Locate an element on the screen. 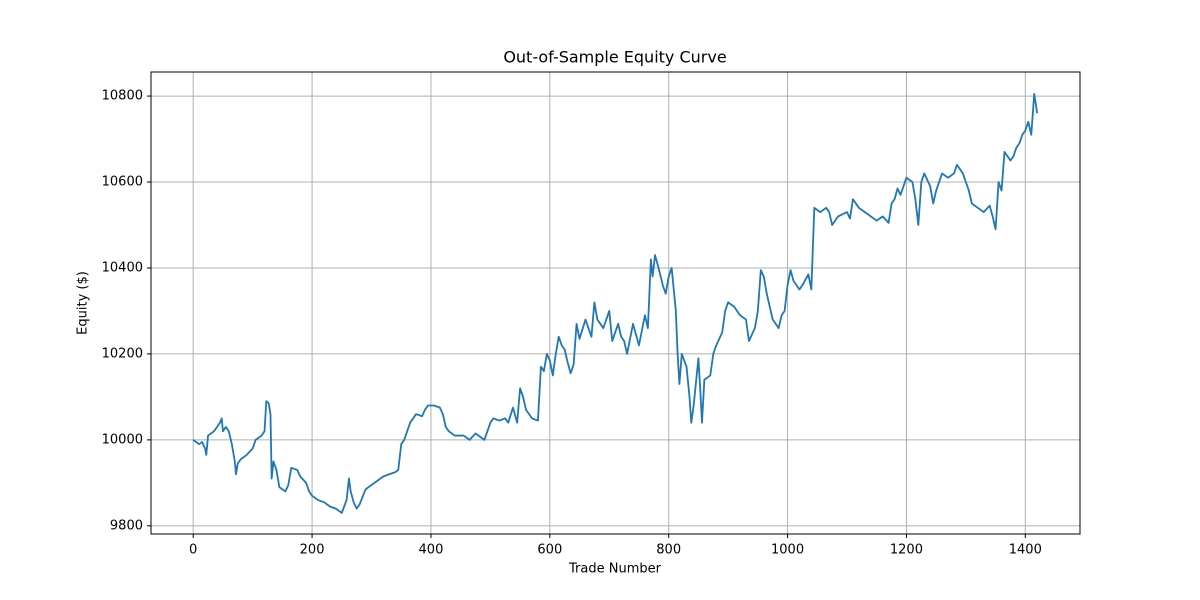 The width and height of the screenshot is (1200, 600). y-tick-label: 10200 is located at coordinates (122, 353).